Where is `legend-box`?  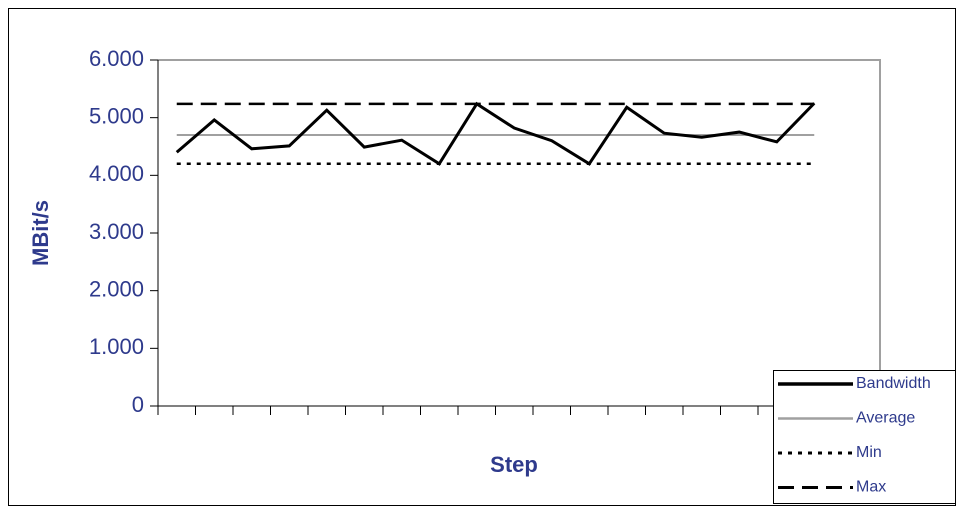 legend-box is located at coordinates (864, 437).